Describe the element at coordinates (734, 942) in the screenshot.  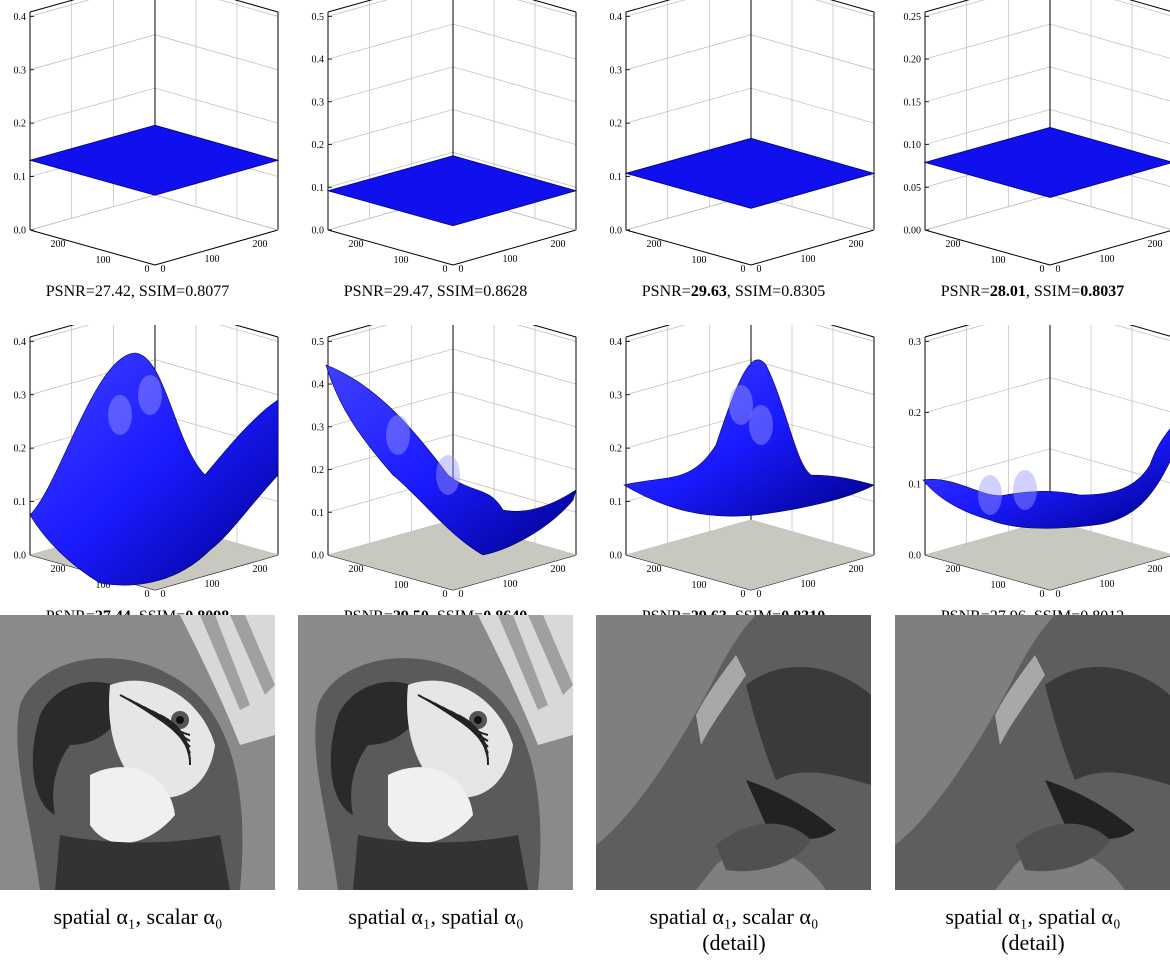
I see `caption-line-detail: (detail)` at that location.